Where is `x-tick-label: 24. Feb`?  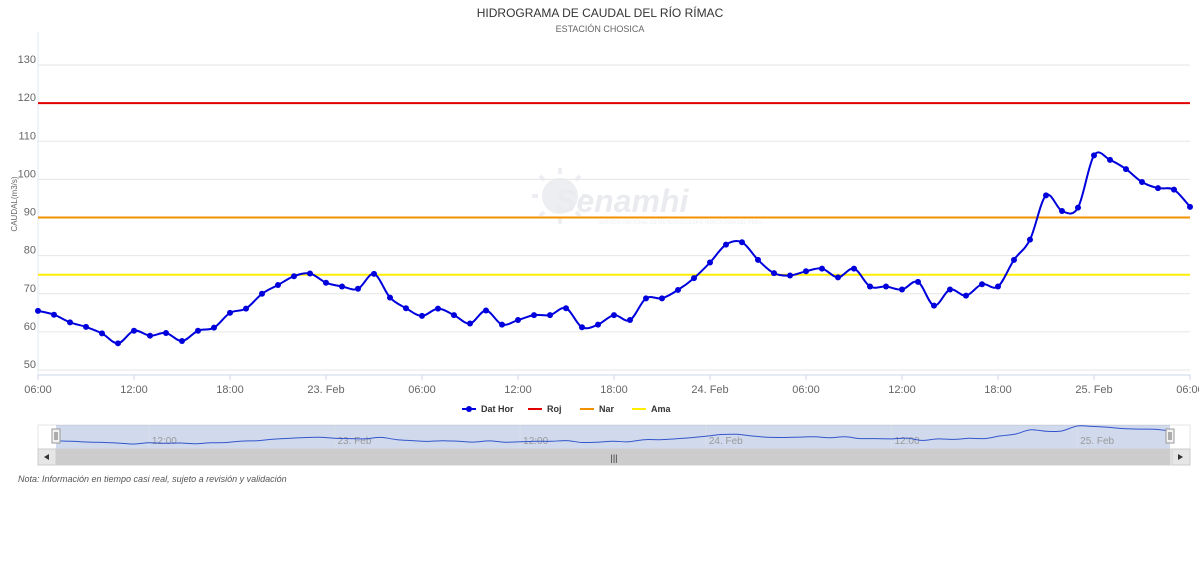
x-tick-label: 24. Feb is located at coordinates (709, 390).